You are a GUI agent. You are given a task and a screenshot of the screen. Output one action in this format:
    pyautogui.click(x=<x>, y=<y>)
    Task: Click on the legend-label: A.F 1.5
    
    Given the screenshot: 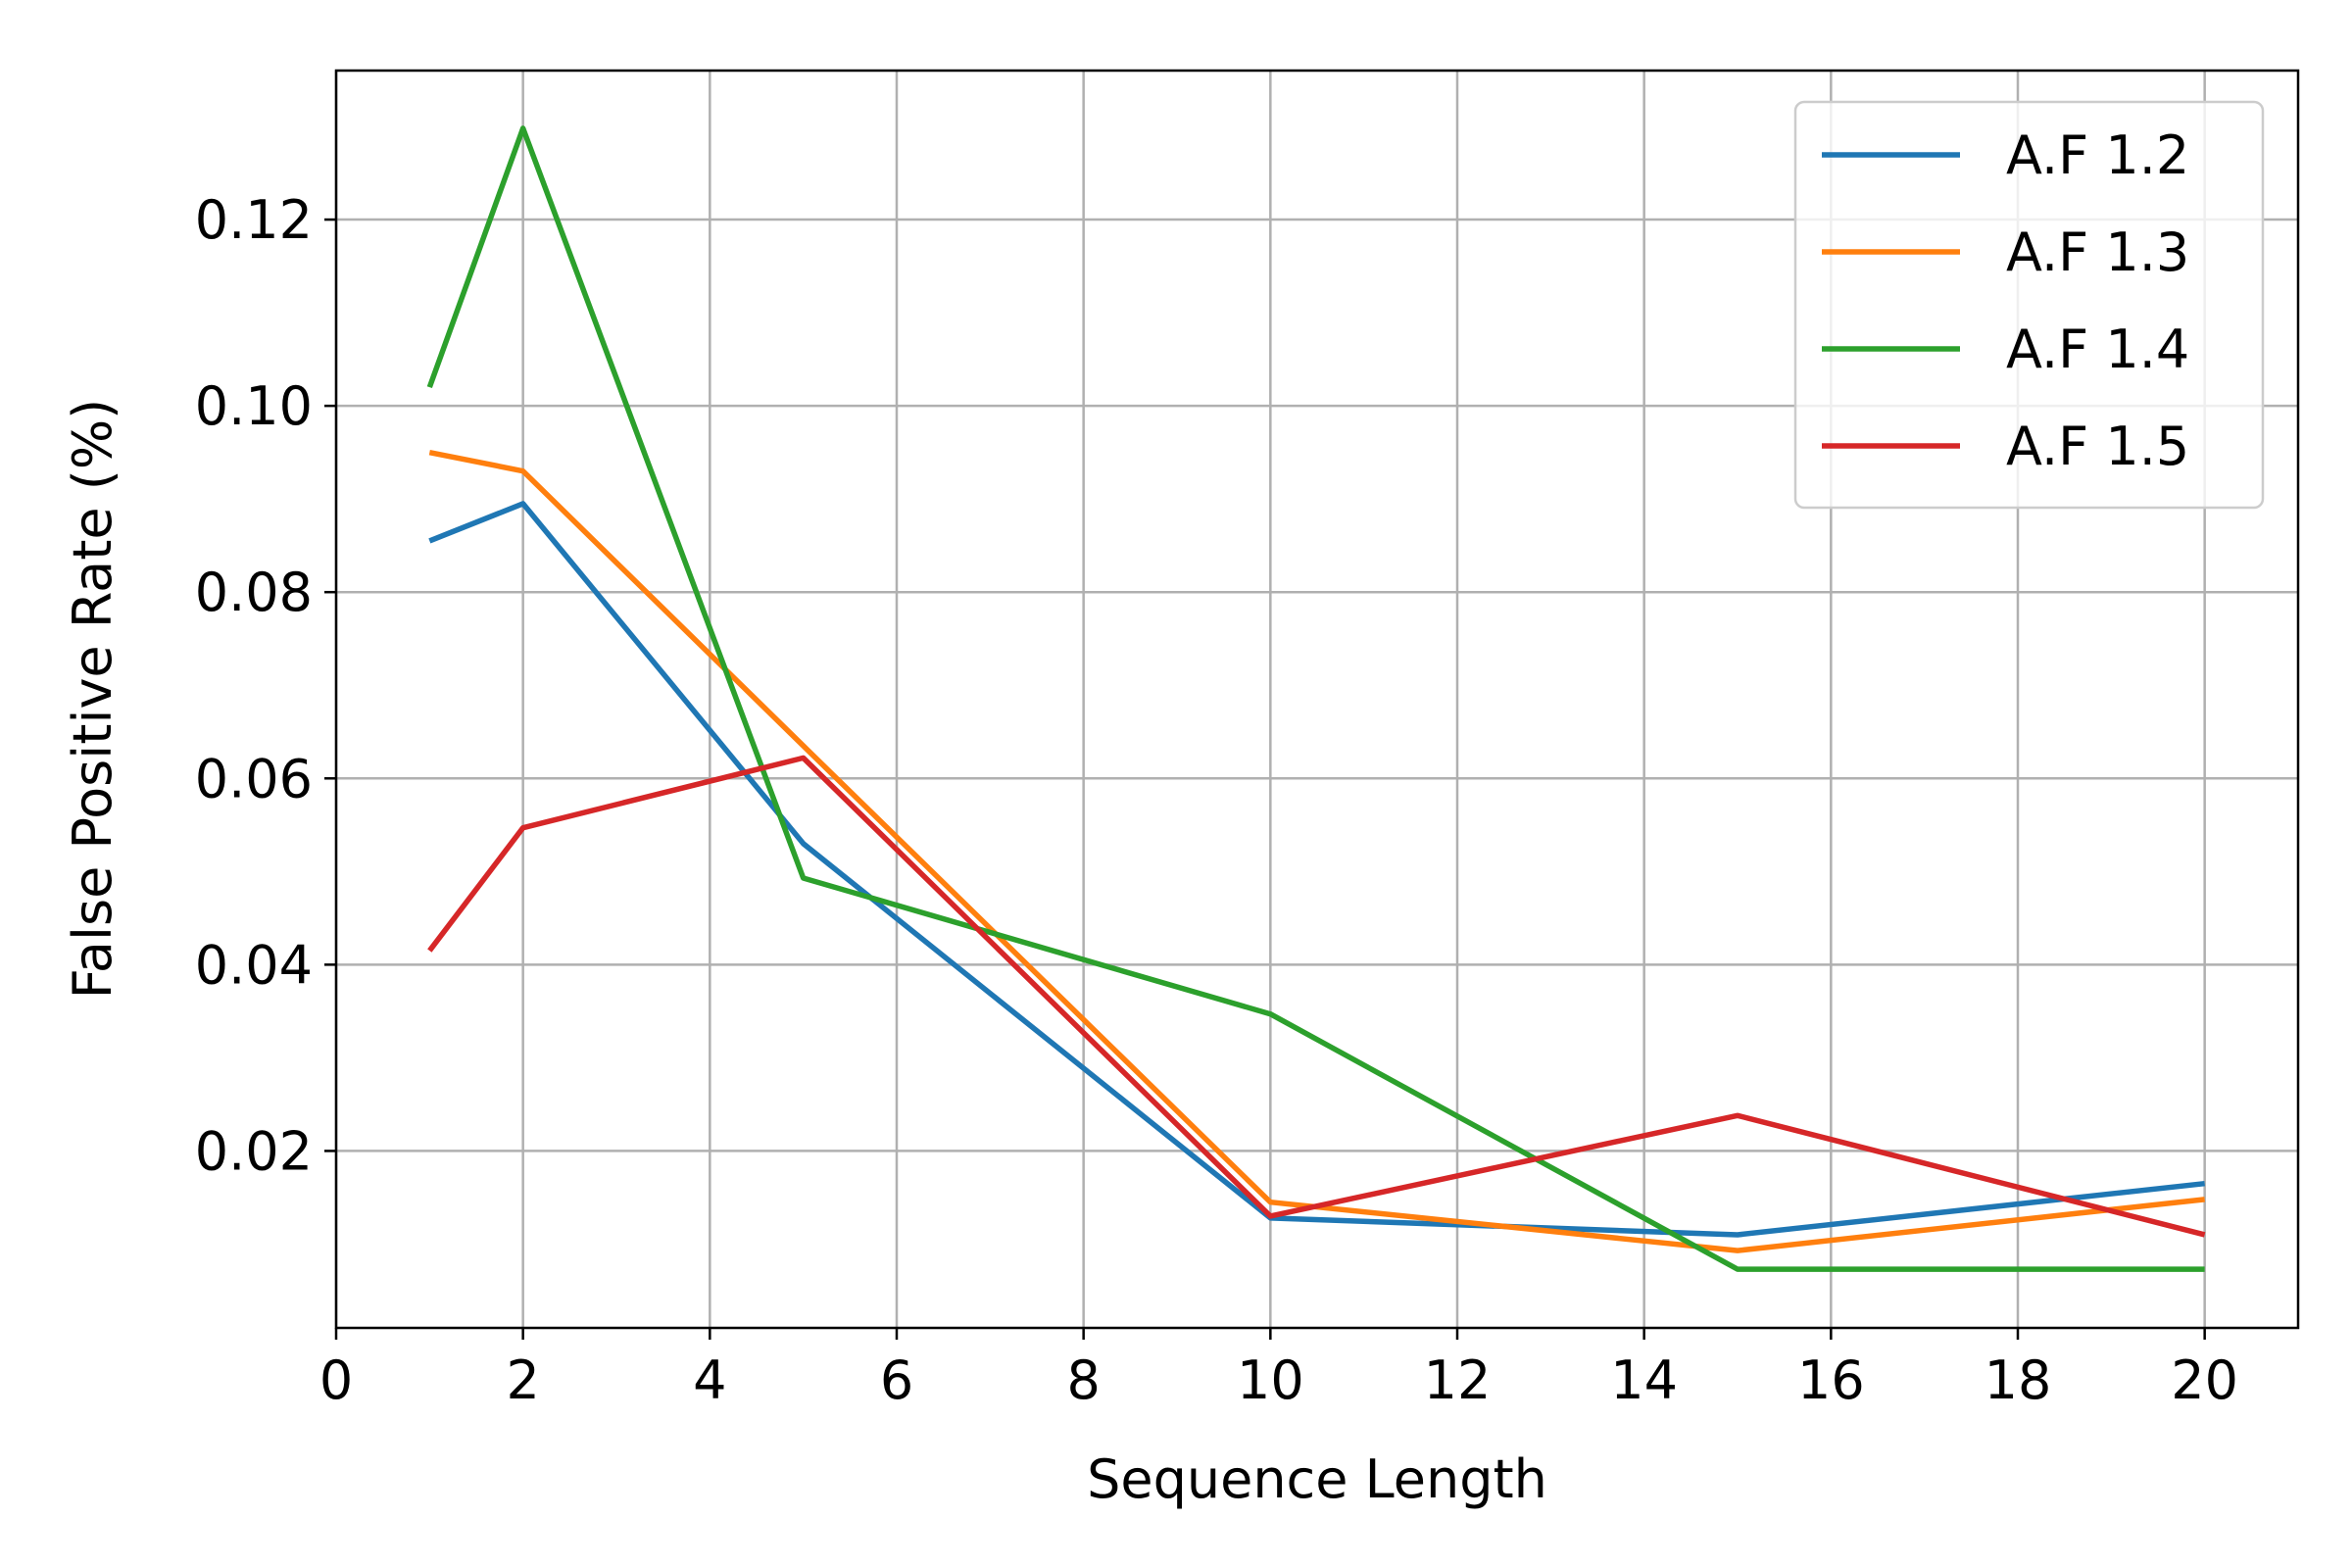 What is the action you would take?
    pyautogui.click(x=2097, y=446)
    